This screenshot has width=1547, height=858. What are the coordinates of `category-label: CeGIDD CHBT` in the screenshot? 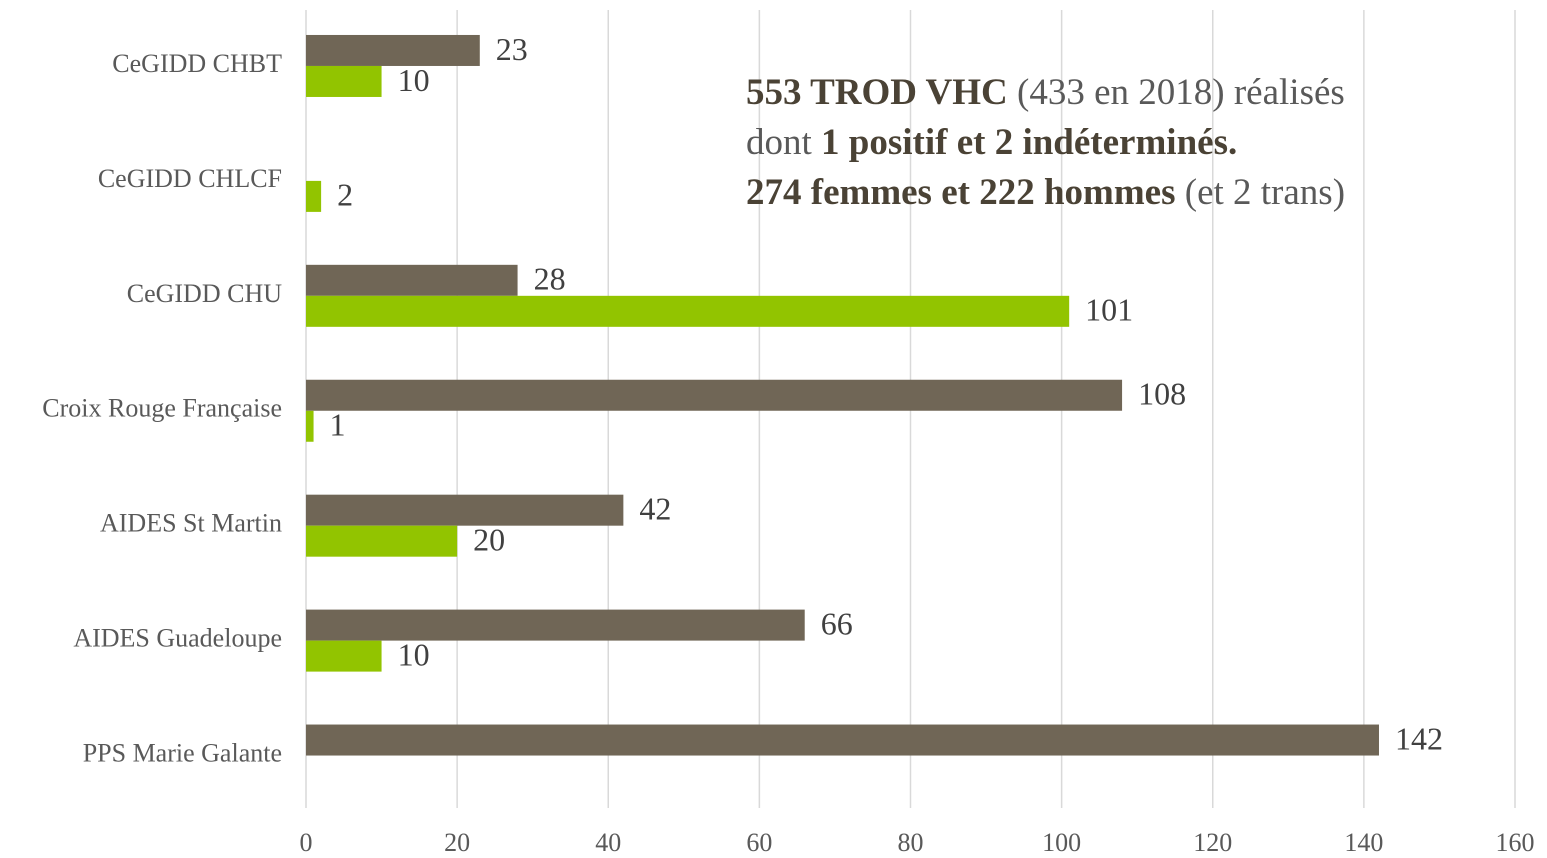 It's located at (197, 63).